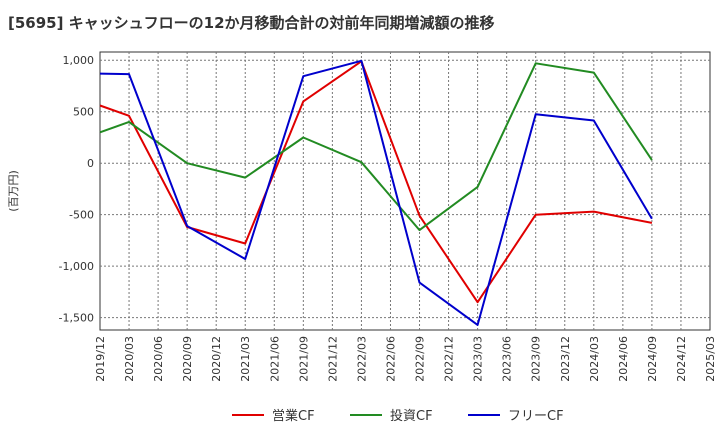  I want to click on x-tick-label: 2024/09, so click(652, 359).